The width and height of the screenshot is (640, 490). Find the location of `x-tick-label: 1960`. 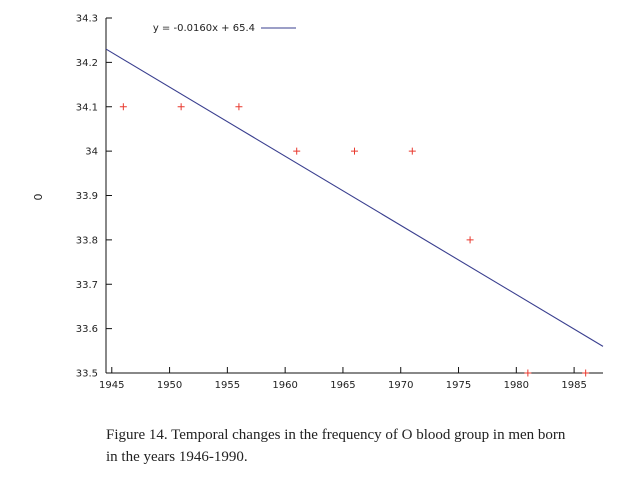

x-tick-label: 1960 is located at coordinates (284, 385).